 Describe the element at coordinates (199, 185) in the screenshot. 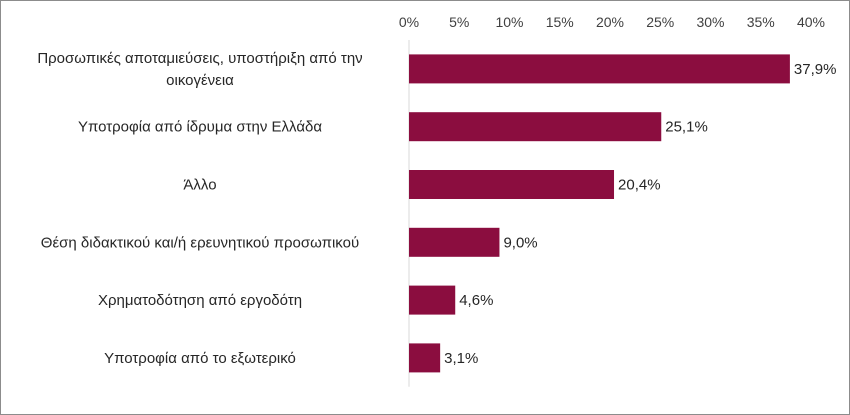

I see `category-label: Άλλο` at that location.